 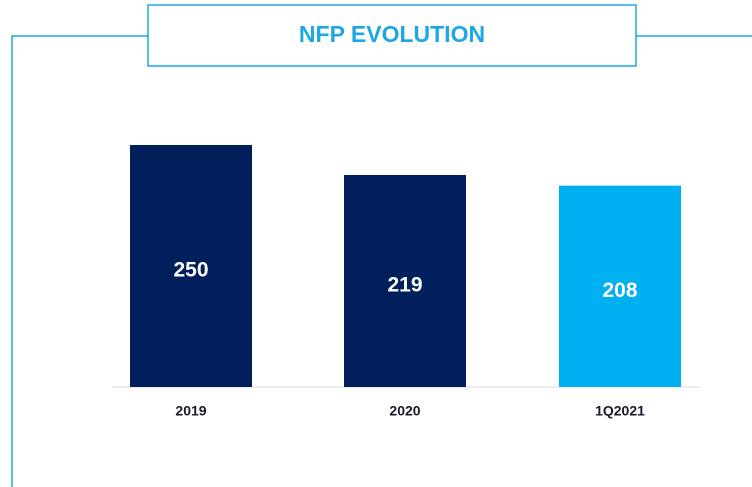 I want to click on x-tick-label: 2020, so click(x=404, y=411).